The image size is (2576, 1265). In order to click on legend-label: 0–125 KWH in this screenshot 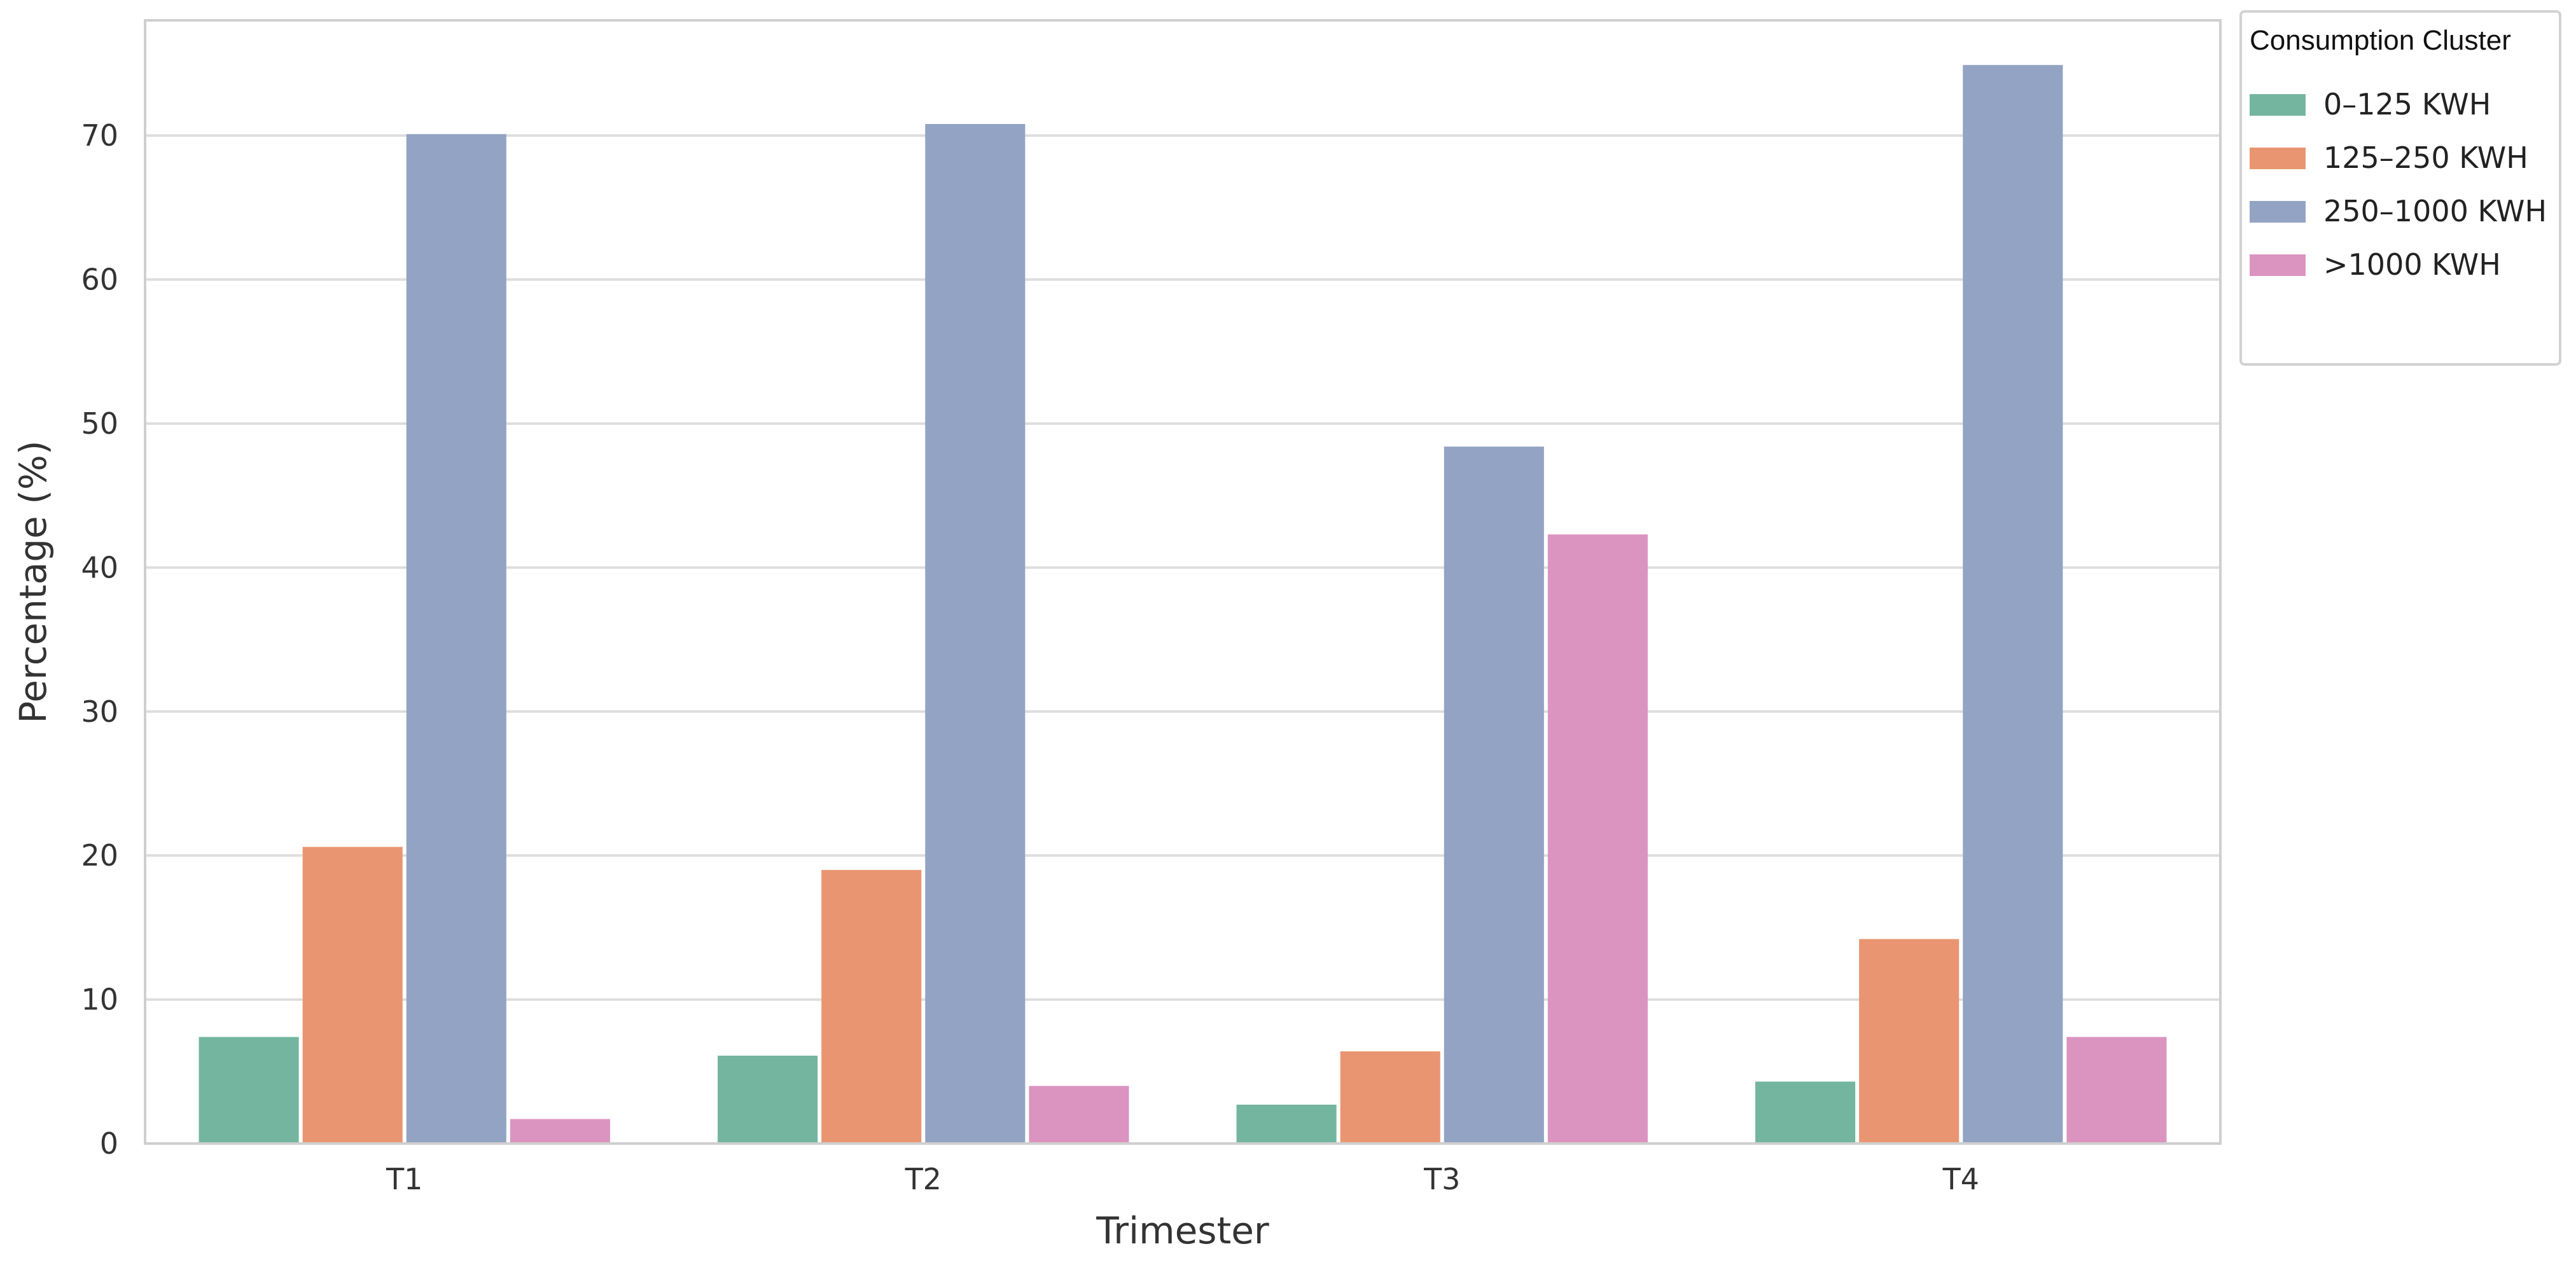, I will do `click(2407, 104)`.